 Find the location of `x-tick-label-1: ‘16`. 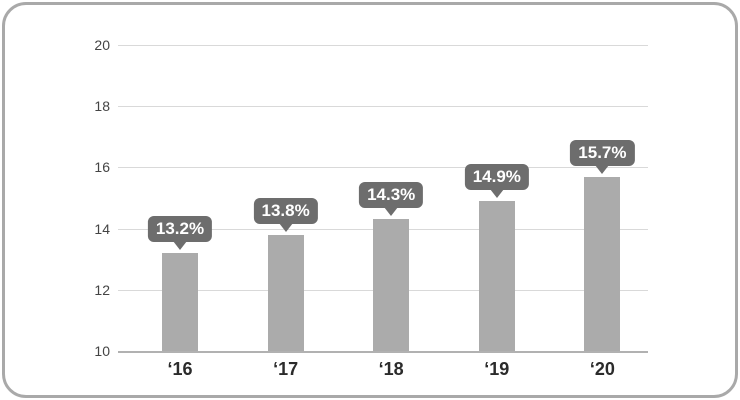

x-tick-label-1: ‘16 is located at coordinates (180, 369).